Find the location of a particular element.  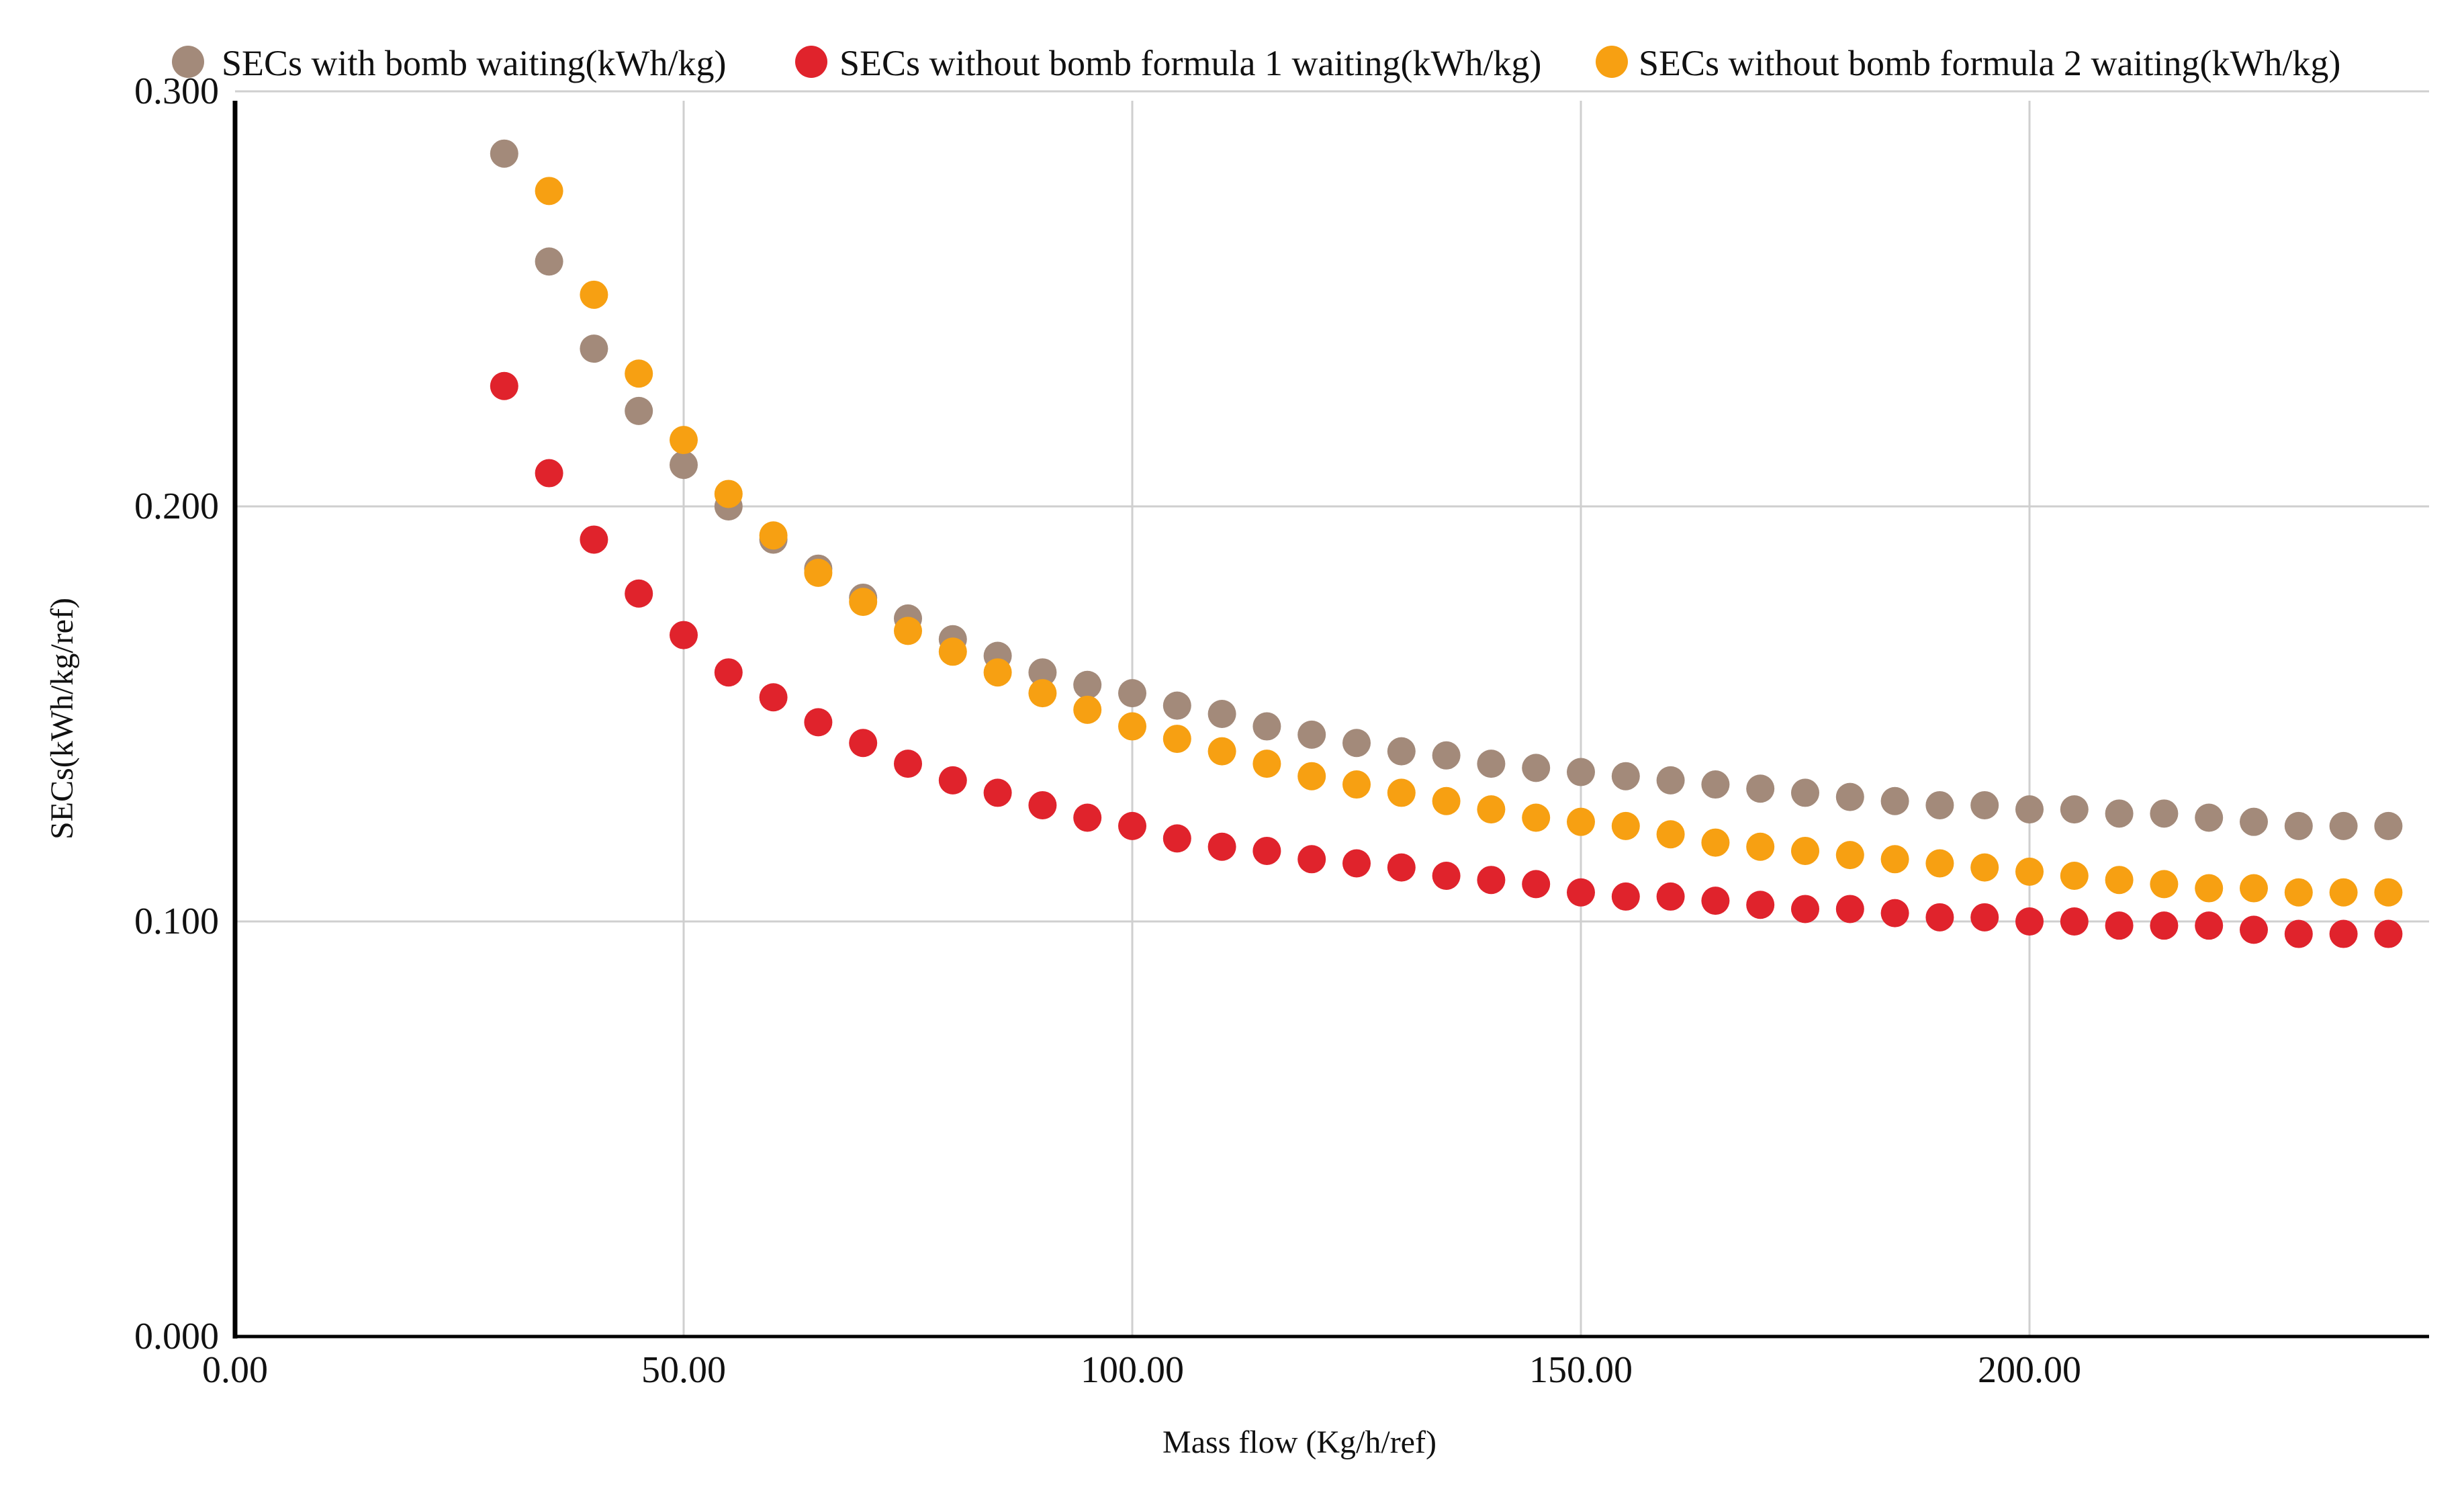

x-tick-labels: 0.00 50.00 100.00 150.00 200.00 is located at coordinates (1141, 1370).